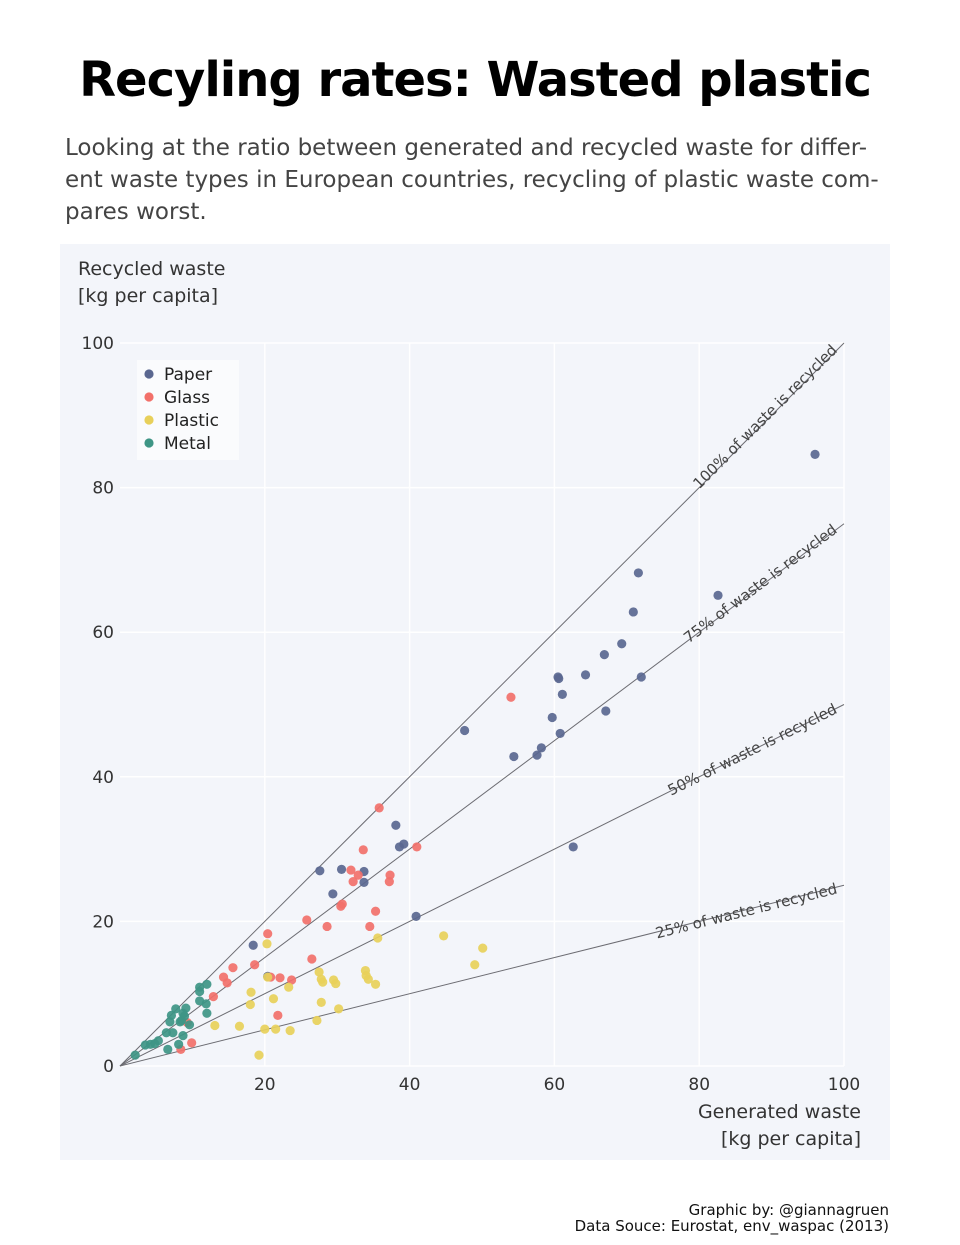 The image size is (960, 1245). I want to click on reference-line-label: 25% of waste is recycled, so click(746, 911).